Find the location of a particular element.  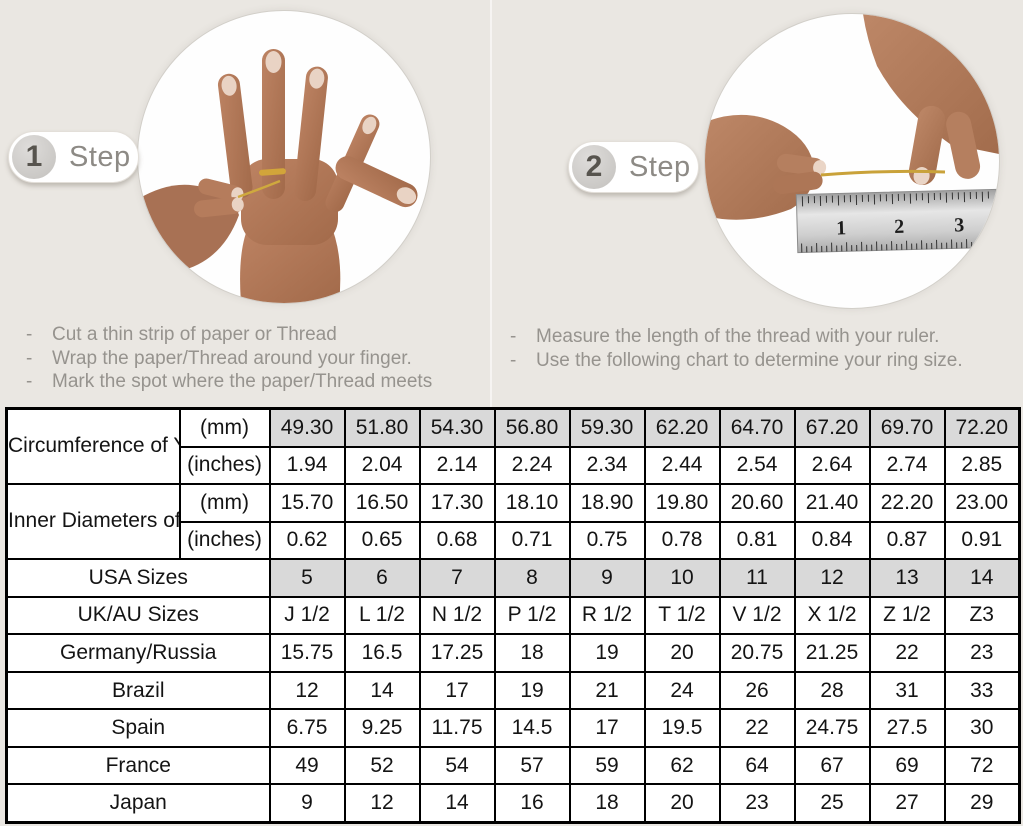

value-cell: 6.75 is located at coordinates (307, 728).